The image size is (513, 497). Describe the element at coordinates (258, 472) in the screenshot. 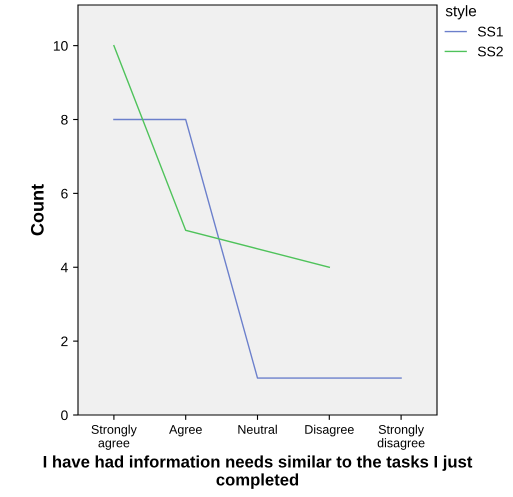

I see `x-axis-title: I have had information needs similar to the tasks I just completed` at that location.